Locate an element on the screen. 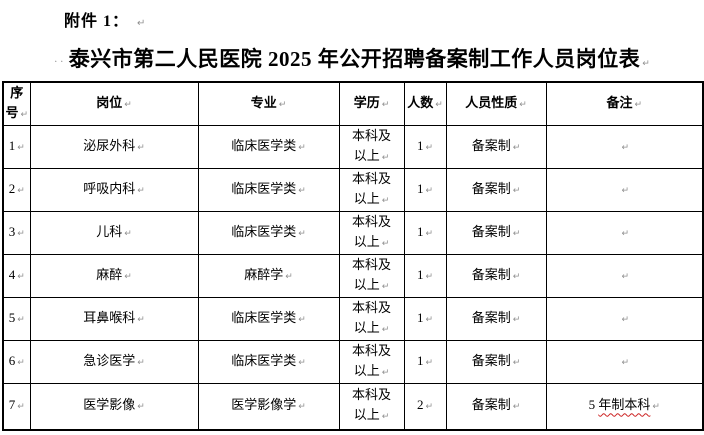 This screenshot has height=435, width=704. cell-no: 2 ↵ is located at coordinates (16, 190).